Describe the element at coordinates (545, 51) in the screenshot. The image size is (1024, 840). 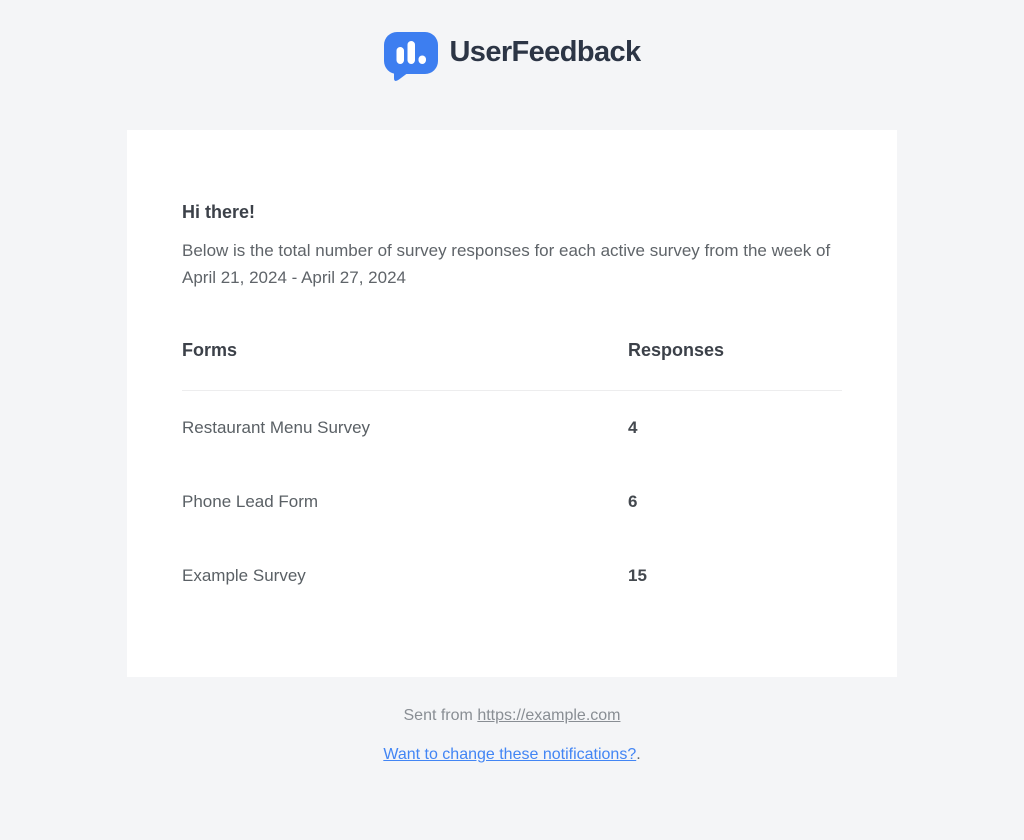
I see `brand-wordmark: UserFeedback` at that location.